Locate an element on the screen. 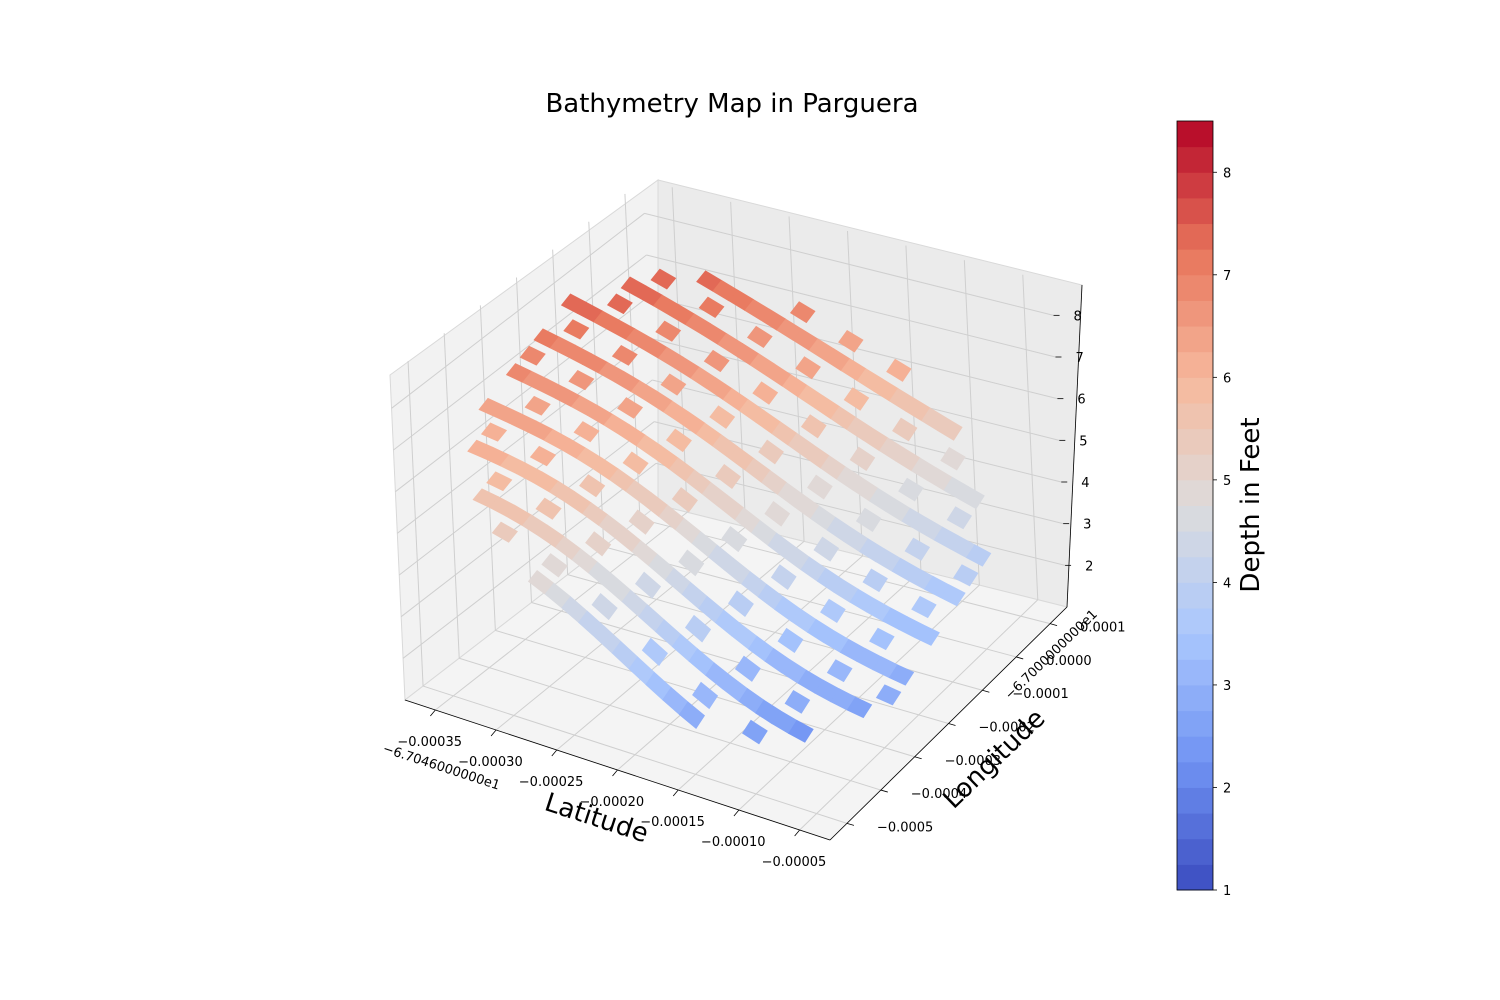 The width and height of the screenshot is (1500, 1000). y-tick-label: 0.0001 is located at coordinates (1103, 628).